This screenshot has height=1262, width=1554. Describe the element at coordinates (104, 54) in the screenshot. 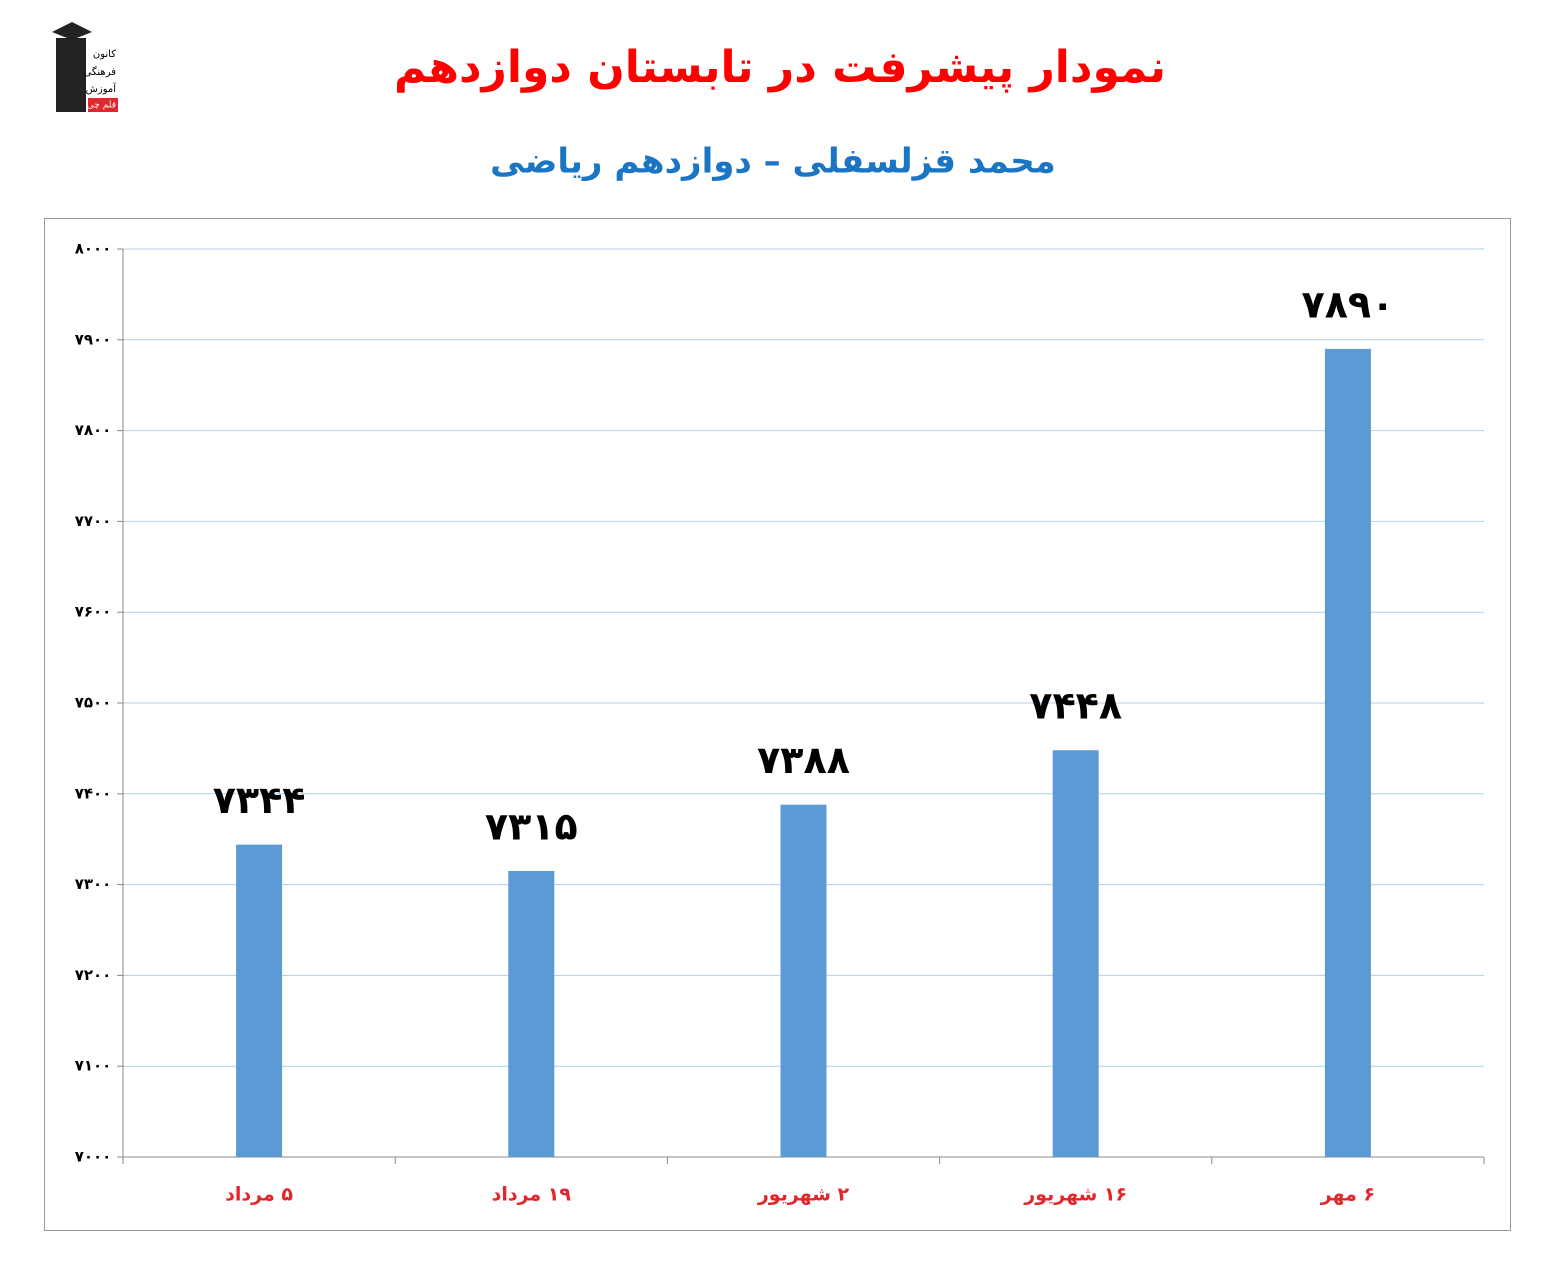

I see `logo-text: کانون` at that location.